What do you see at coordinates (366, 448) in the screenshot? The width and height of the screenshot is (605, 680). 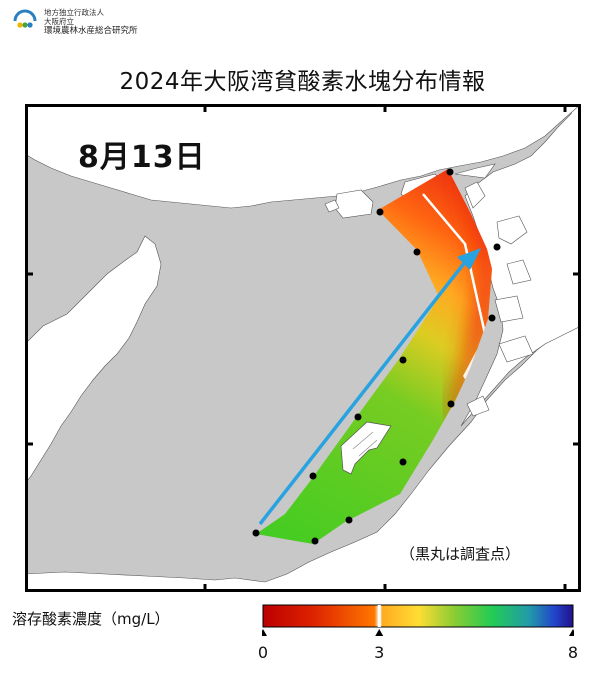 I see `airport-island` at bounding box center [366, 448].